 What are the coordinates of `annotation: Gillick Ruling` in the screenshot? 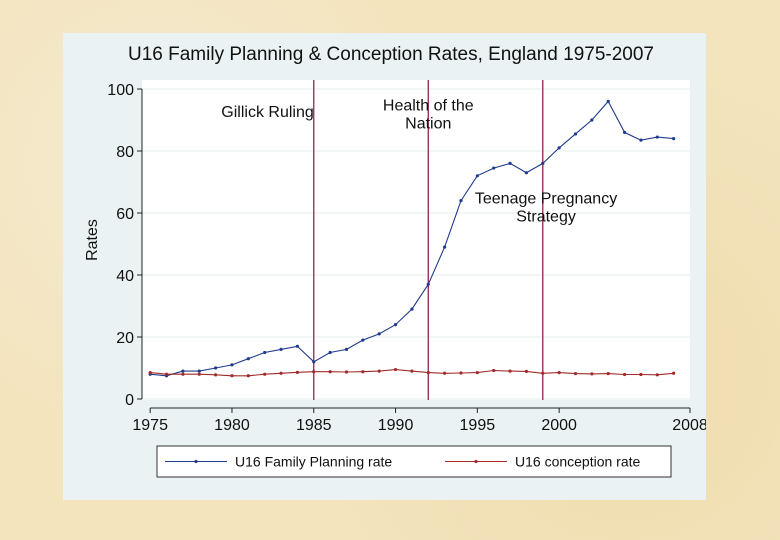 It's located at (267, 112).